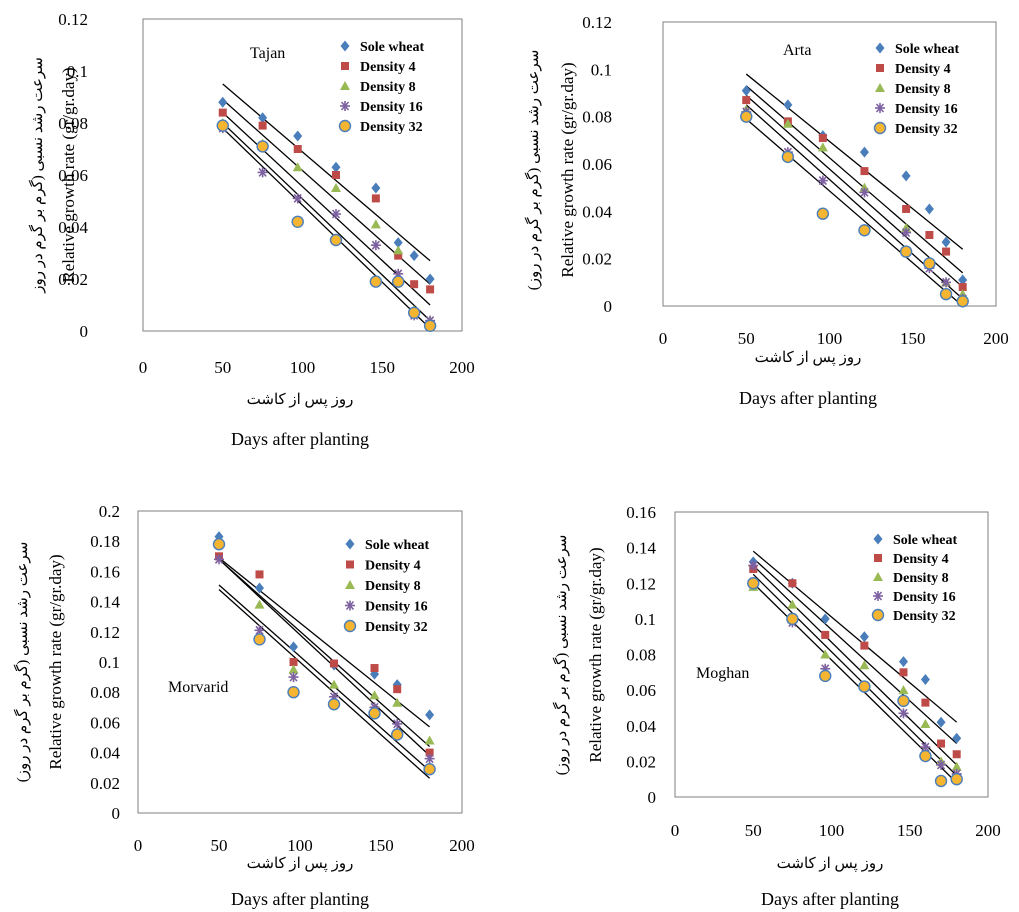 The width and height of the screenshot is (1019, 912). What do you see at coordinates (396, 627) in the screenshot?
I see `legend-label: Density 32` at bounding box center [396, 627].